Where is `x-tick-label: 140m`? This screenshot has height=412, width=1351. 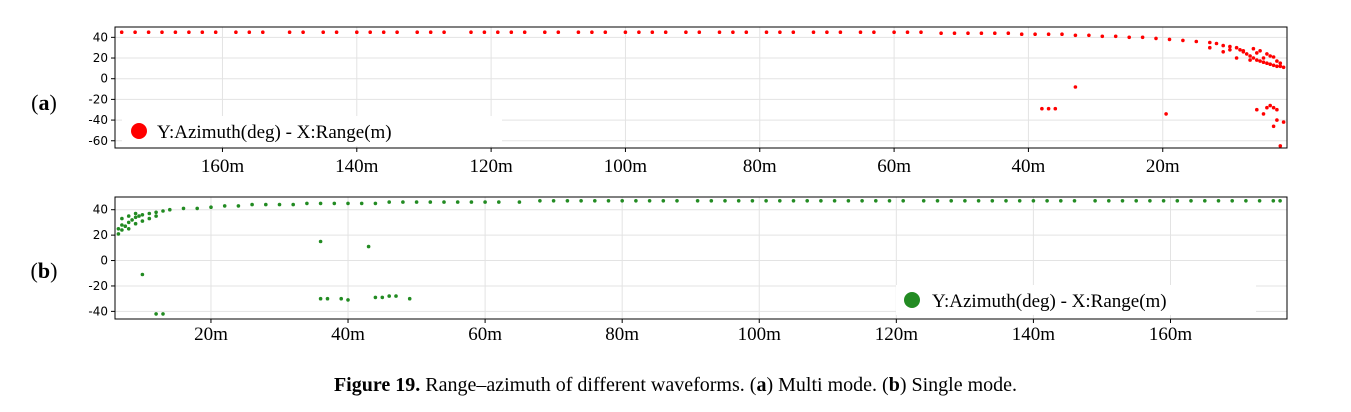
x-tick-label: 140m is located at coordinates (1034, 334).